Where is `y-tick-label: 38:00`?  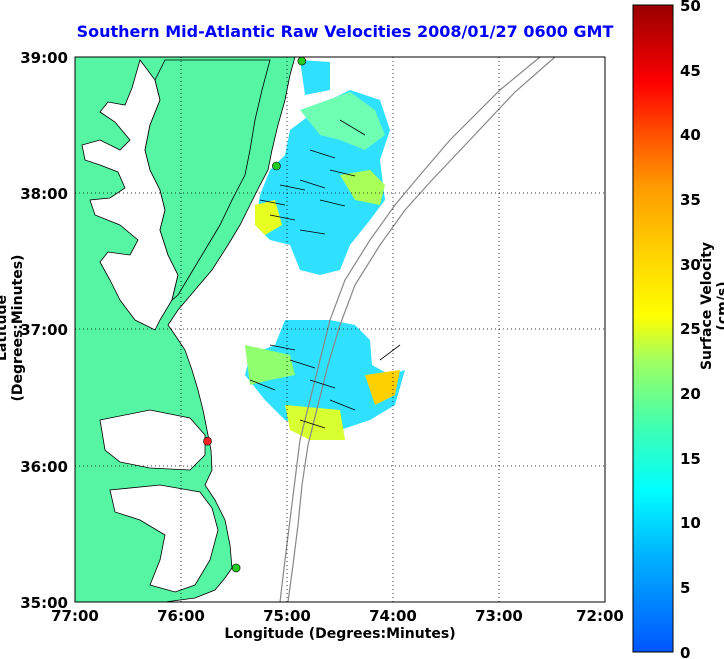
y-tick-label: 38:00 is located at coordinates (44, 194).